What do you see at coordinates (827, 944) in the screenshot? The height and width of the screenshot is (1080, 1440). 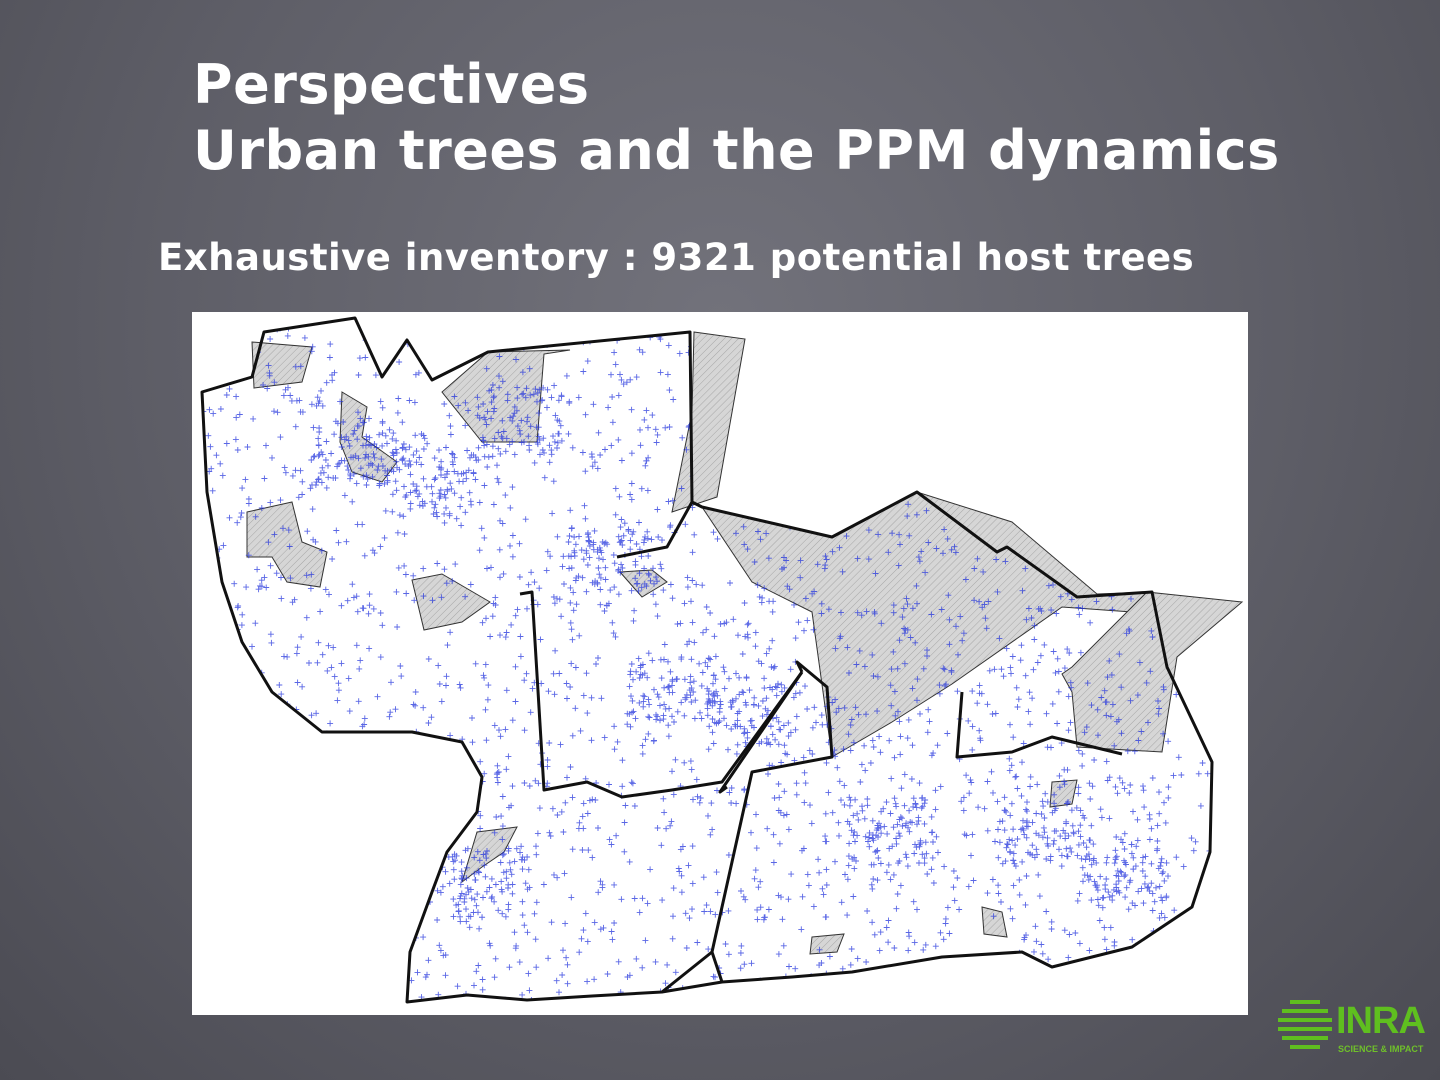 I see `excluded-area-south-east` at bounding box center [827, 944].